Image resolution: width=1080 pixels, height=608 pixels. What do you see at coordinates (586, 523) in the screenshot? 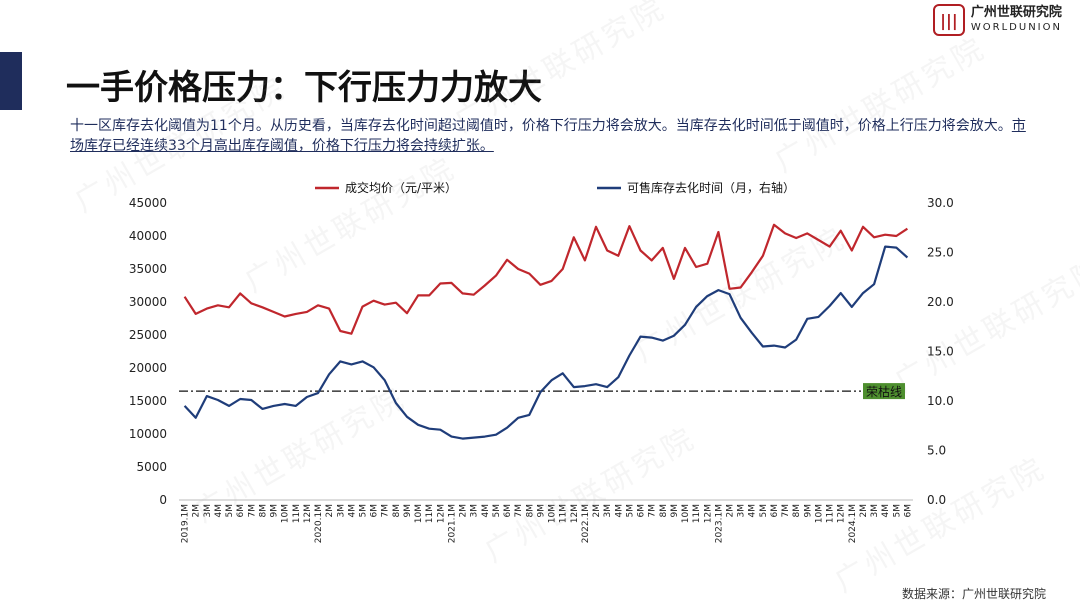
I see `x-tick-label: 2022.1M` at bounding box center [586, 523].